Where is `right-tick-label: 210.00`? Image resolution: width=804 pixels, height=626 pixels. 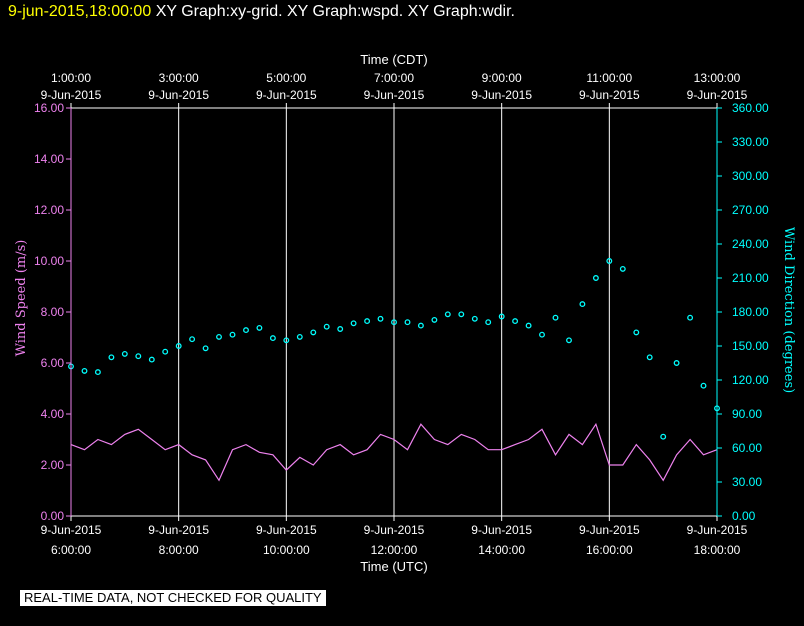 right-tick-label: 210.00 is located at coordinates (750, 278).